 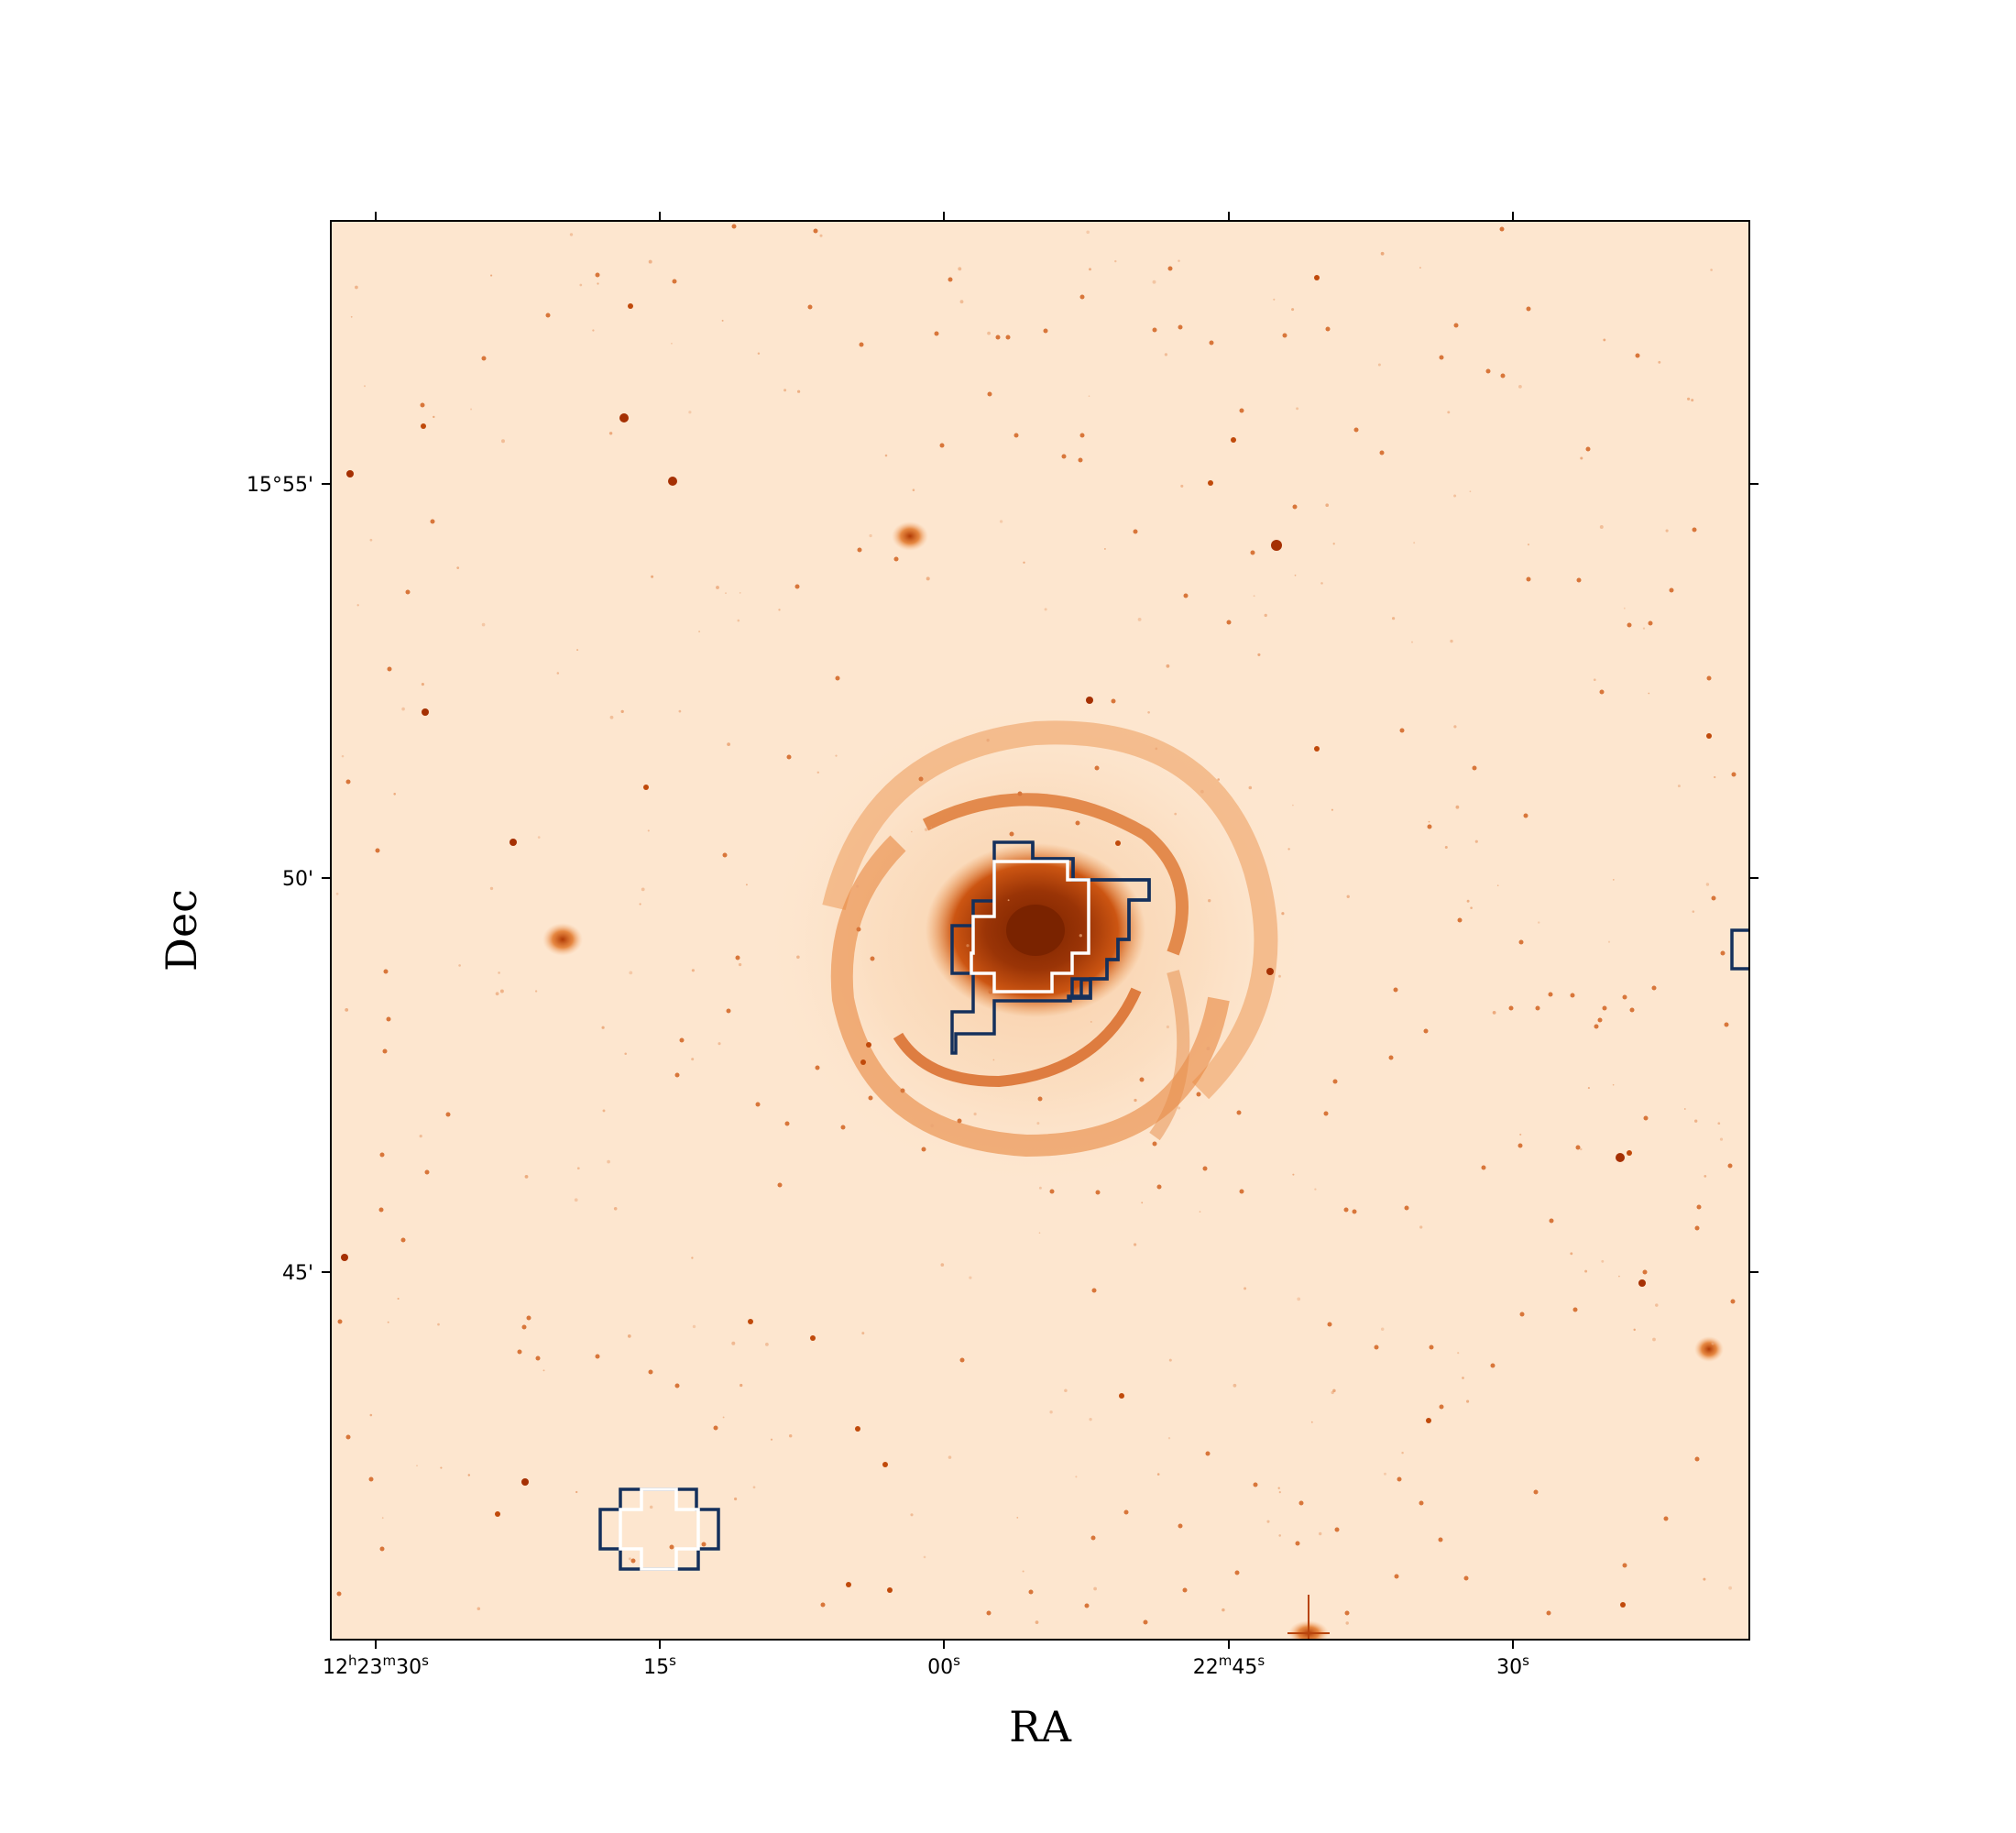 I want to click on contour-galaxy-inner, so click(x=1030, y=926).